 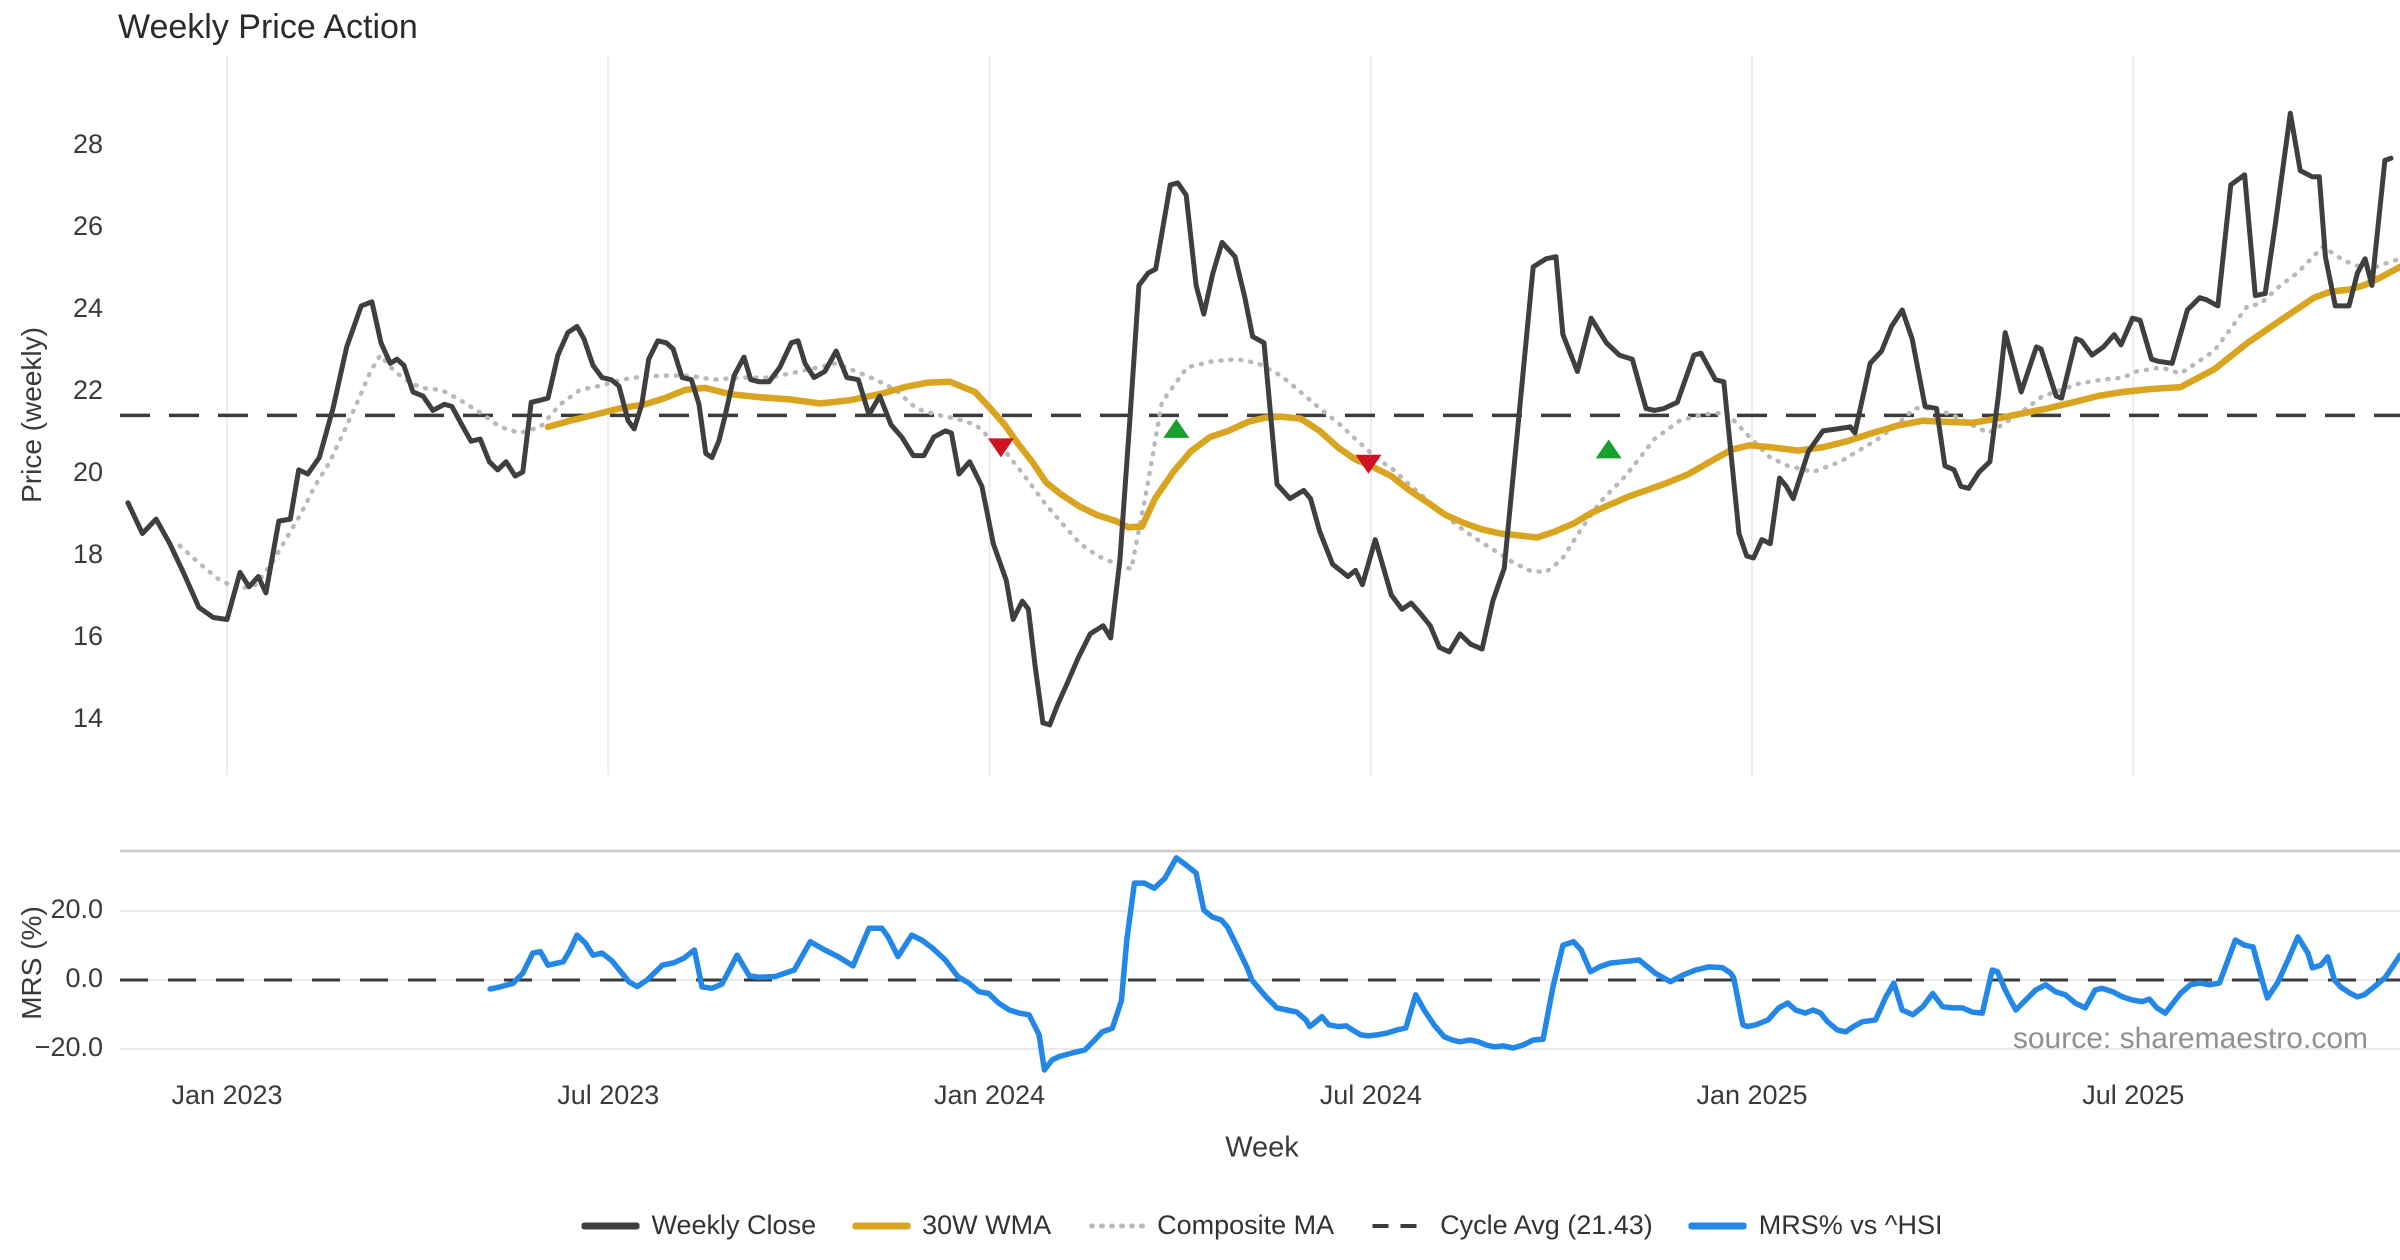 What do you see at coordinates (2133, 1095) in the screenshot?
I see `x-tick-label: Jul 2025` at bounding box center [2133, 1095].